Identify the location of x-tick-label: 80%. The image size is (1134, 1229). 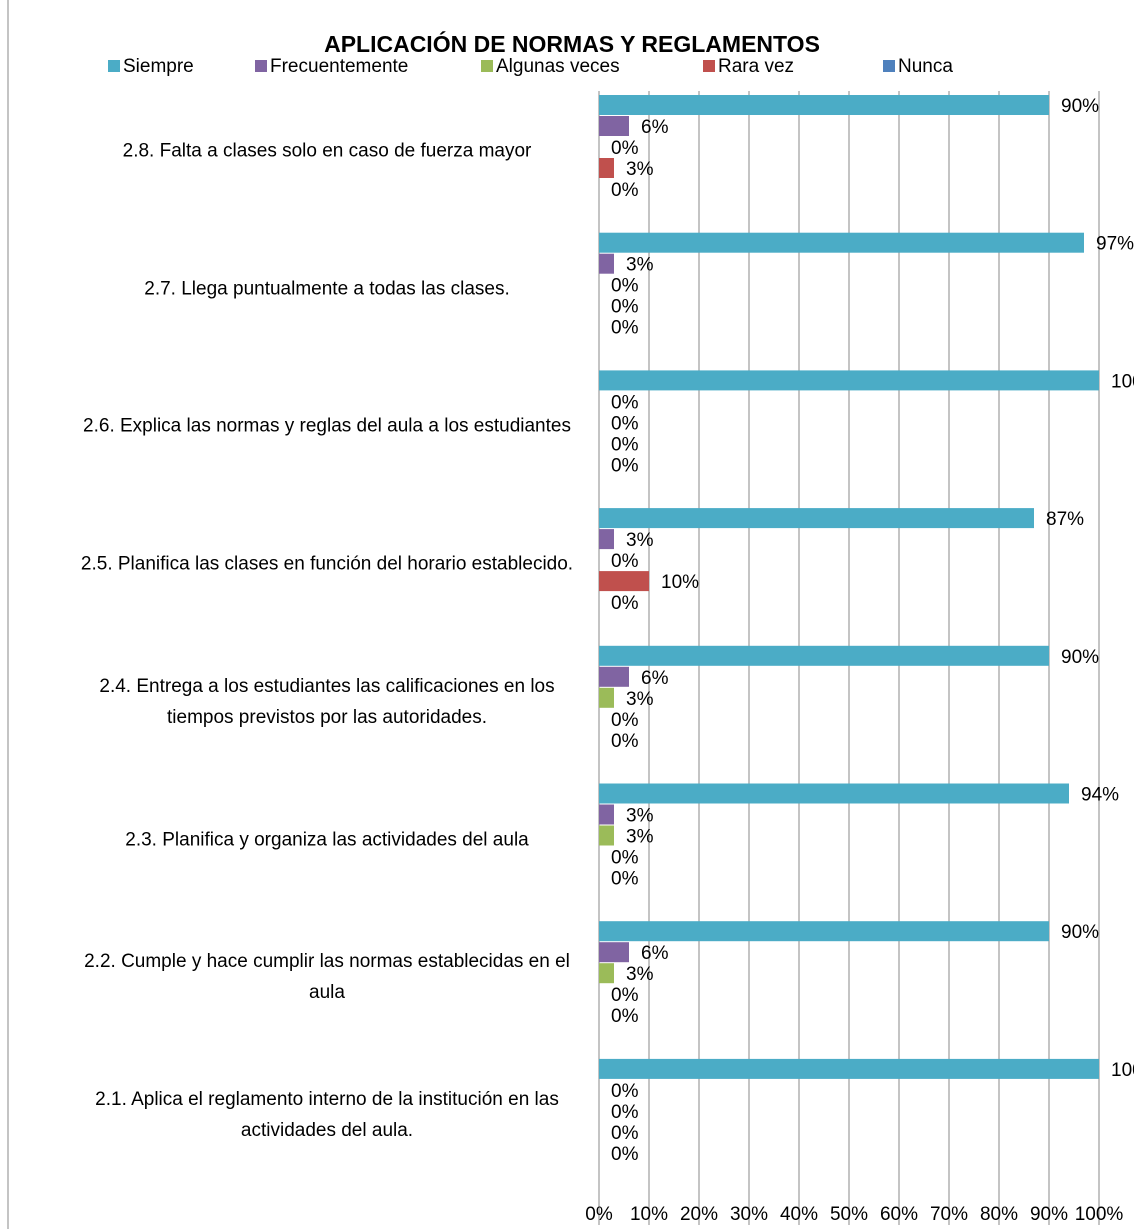
(999, 1214).